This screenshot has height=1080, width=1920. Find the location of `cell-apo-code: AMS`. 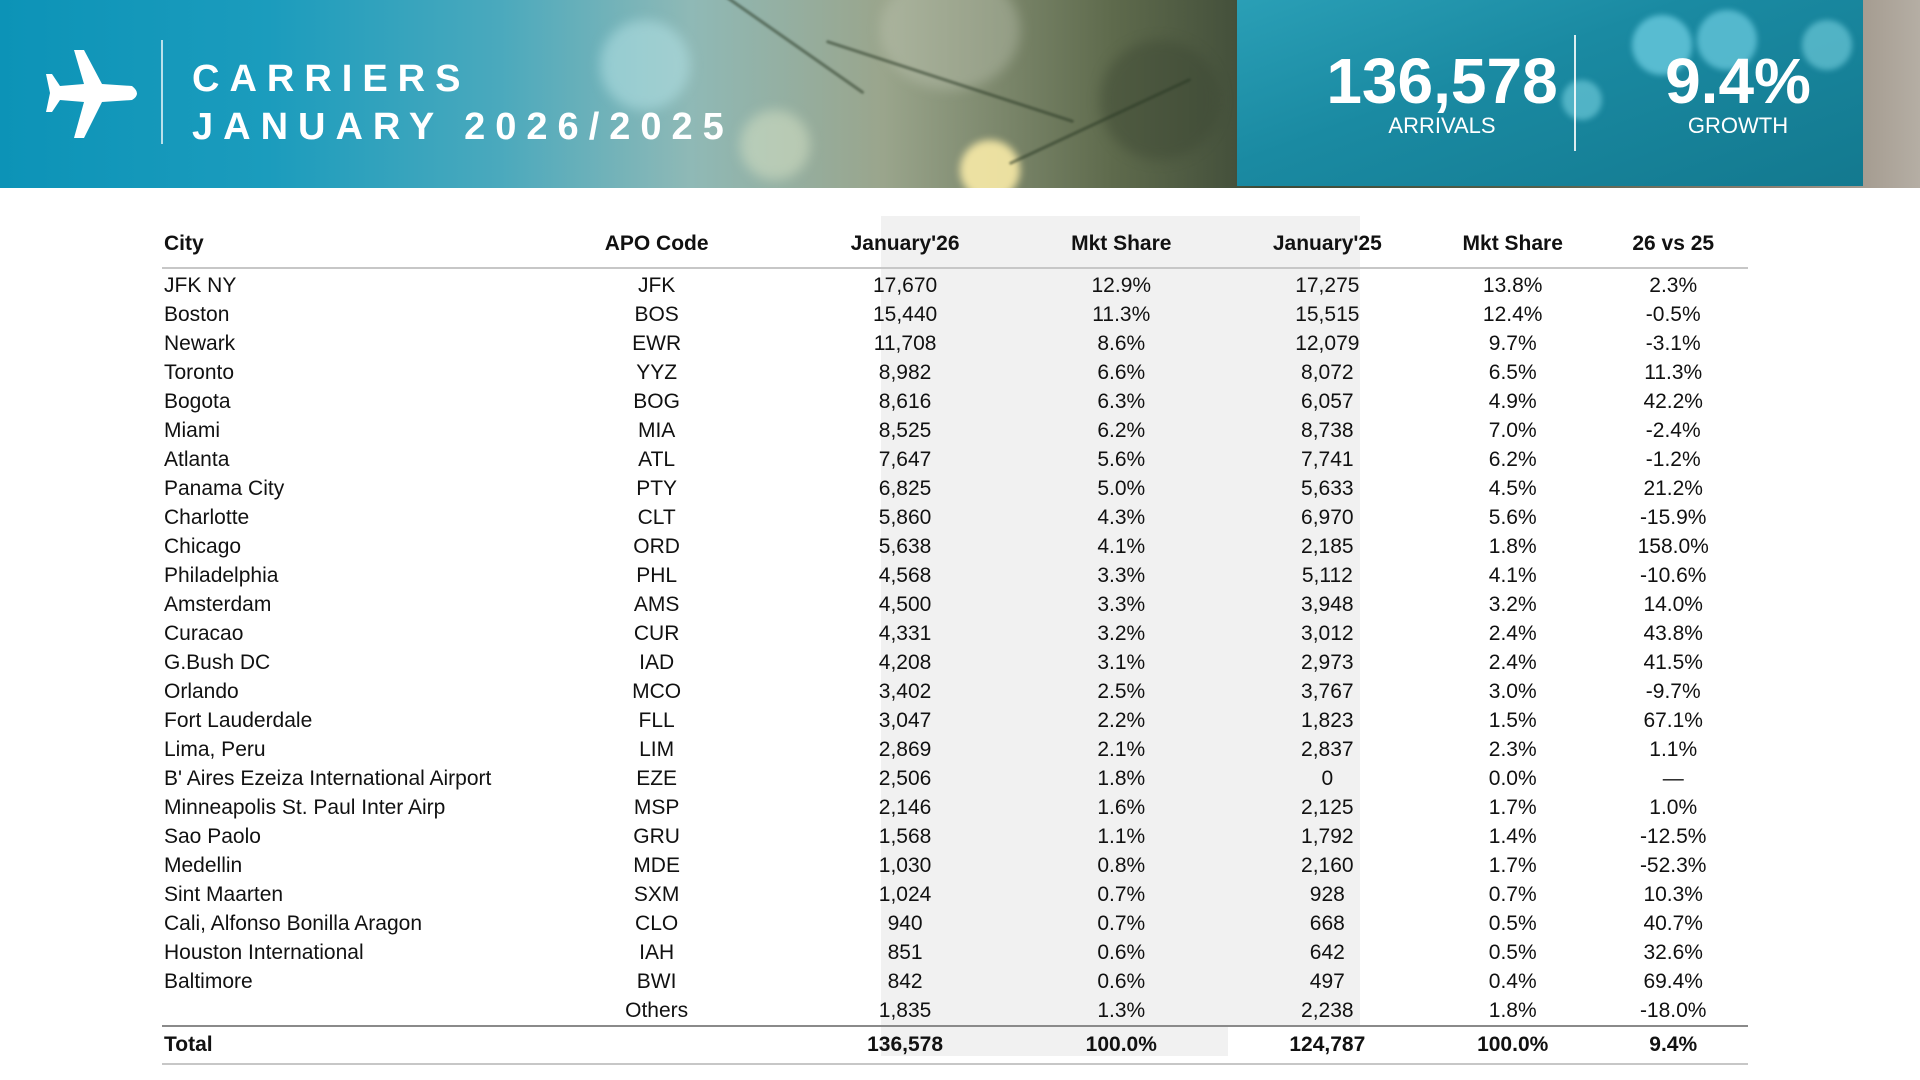

cell-apo-code: AMS is located at coordinates (656, 604).